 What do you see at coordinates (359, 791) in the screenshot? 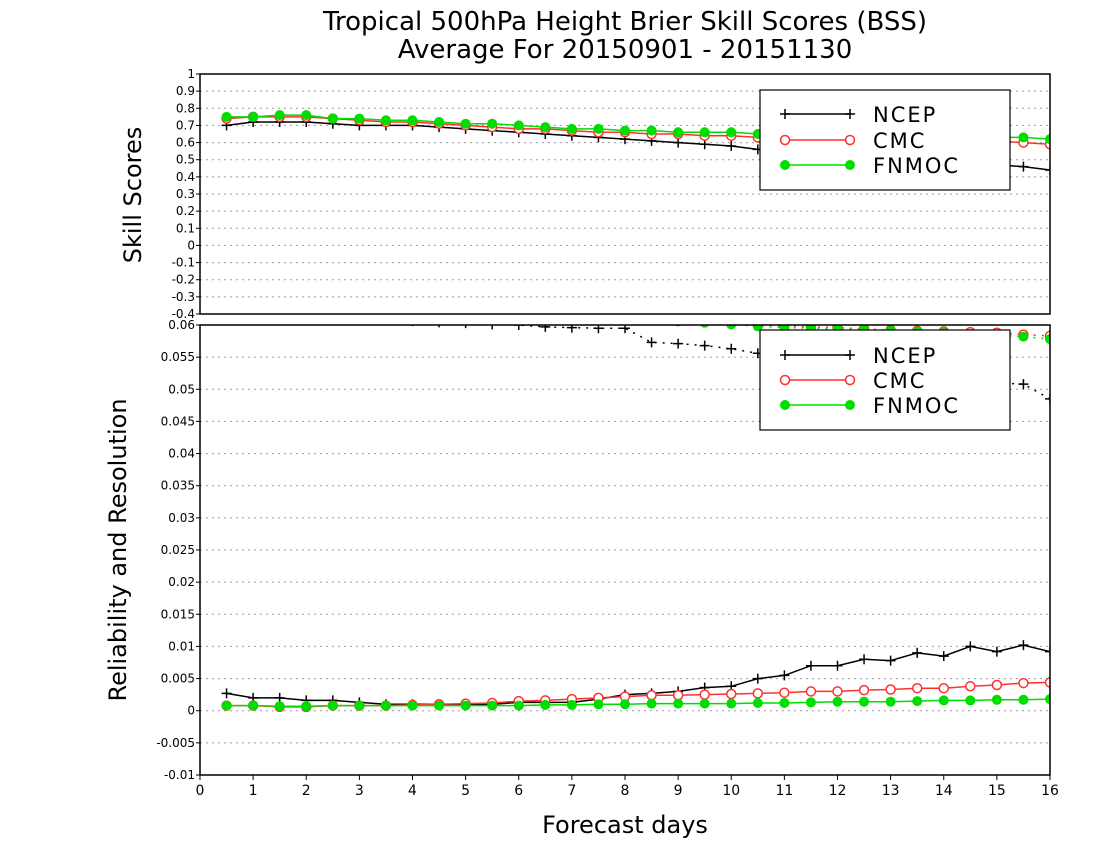
I see `x-tick-label: 3` at bounding box center [359, 791].